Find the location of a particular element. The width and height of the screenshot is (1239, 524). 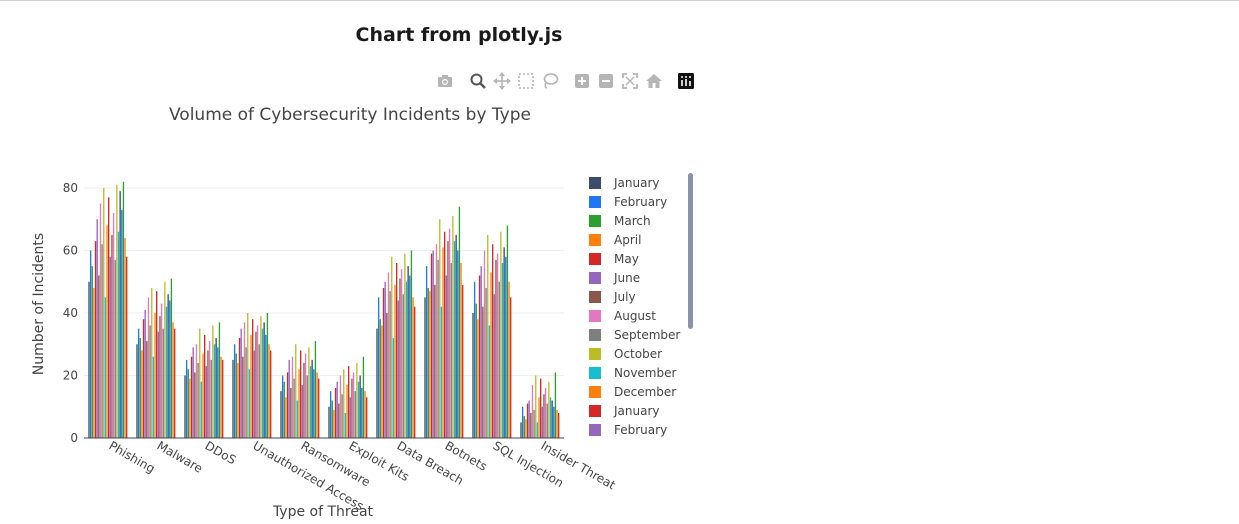

zoom-icon is located at coordinates (478, 81).